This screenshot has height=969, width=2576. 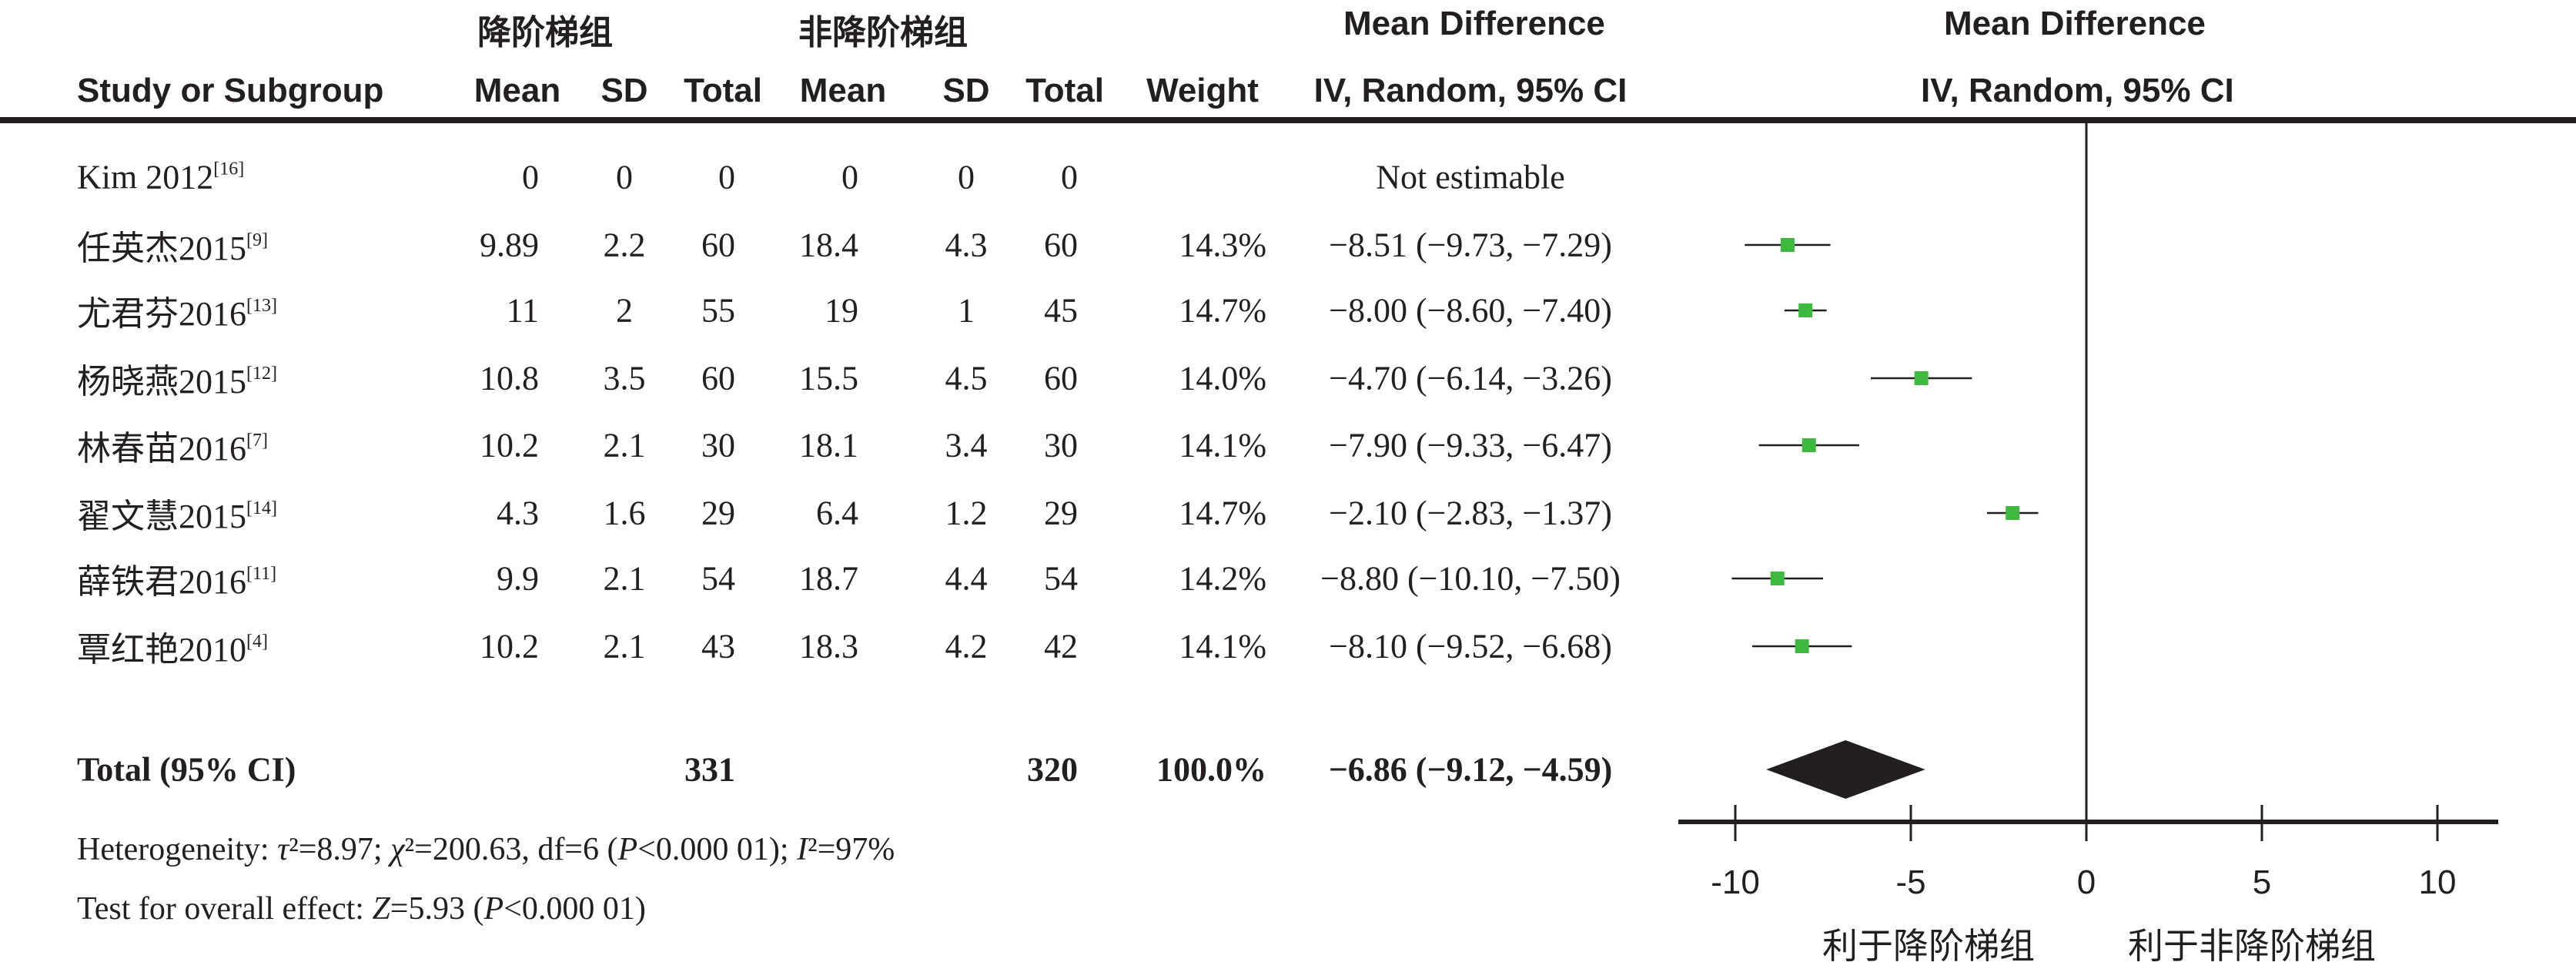 What do you see at coordinates (841, 310) in the screenshot?
I see `cell-m2: 19` at bounding box center [841, 310].